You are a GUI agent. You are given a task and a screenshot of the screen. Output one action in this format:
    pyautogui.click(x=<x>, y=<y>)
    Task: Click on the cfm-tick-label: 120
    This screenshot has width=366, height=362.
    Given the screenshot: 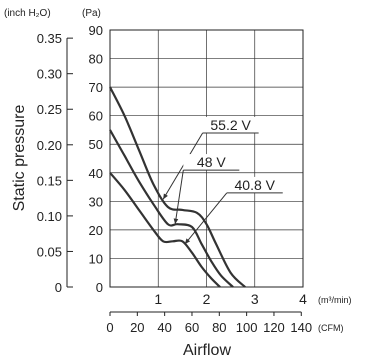 What is the action you would take?
    pyautogui.click(x=274, y=327)
    